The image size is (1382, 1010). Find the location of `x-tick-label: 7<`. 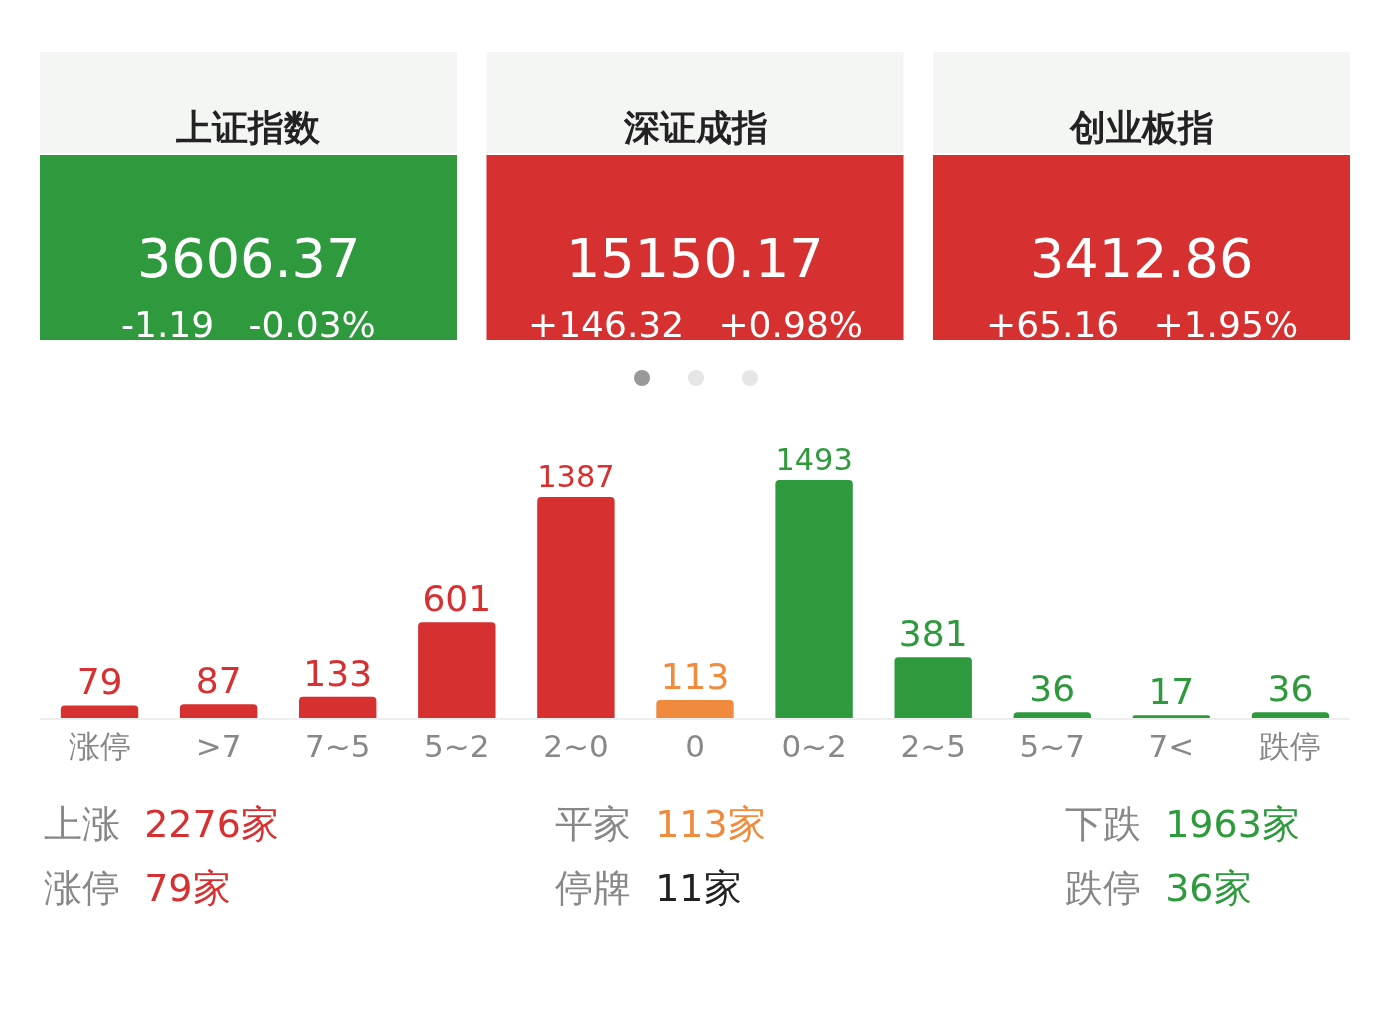

x-tick-label: 7< is located at coordinates (1171, 746).